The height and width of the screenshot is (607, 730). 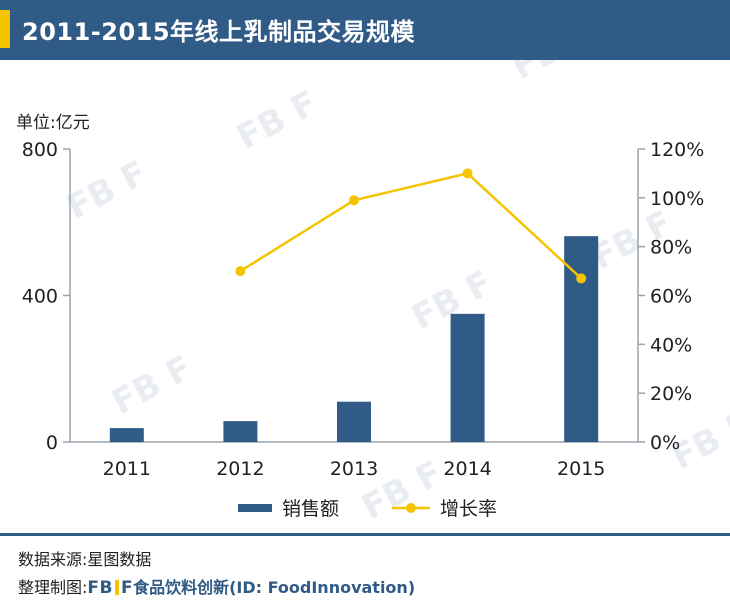 What do you see at coordinates (467, 469) in the screenshot?
I see `x-tick-label: 2014` at bounding box center [467, 469].